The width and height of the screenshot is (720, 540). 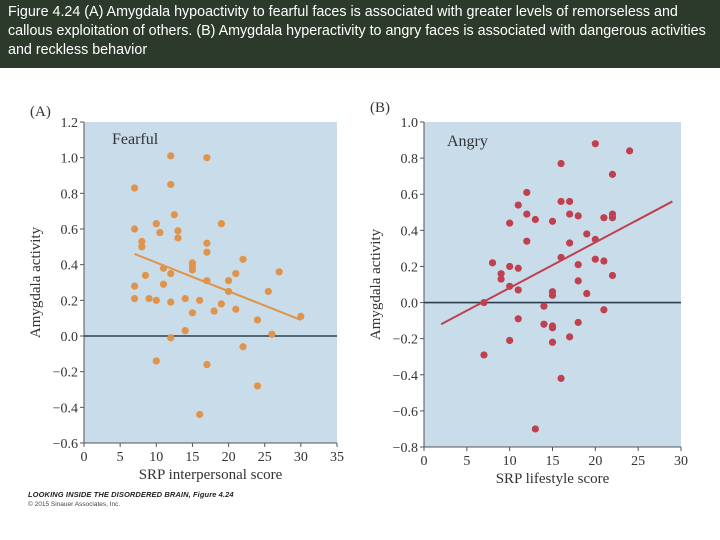 I want to click on panel-a-y-tick-label: 0.2, so click(x=70, y=301).